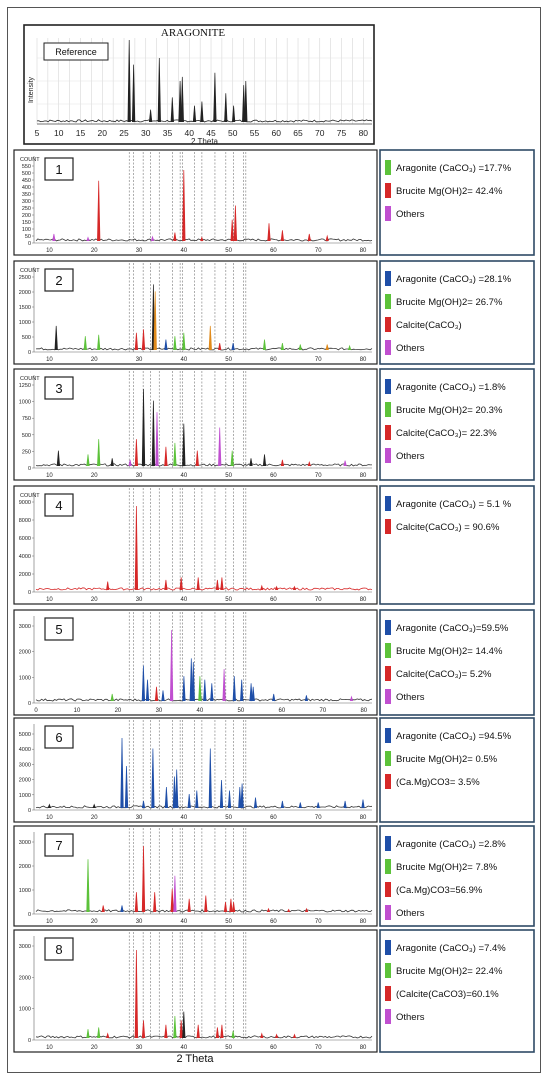  I want to click on y-tick-label: 500, so click(26, 338).